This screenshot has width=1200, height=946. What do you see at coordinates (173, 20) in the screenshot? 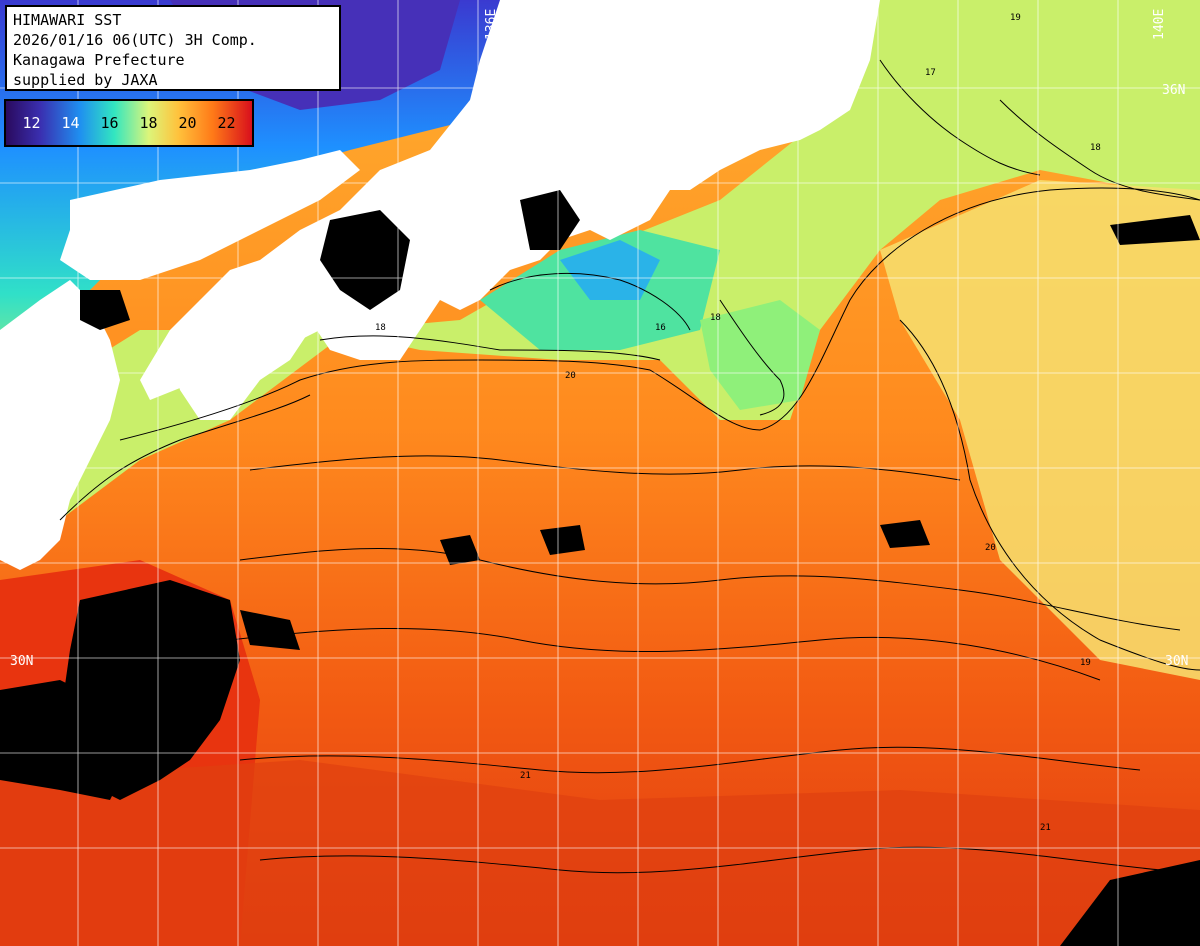
I see `info-title: HIMAWARI SST` at bounding box center [173, 20].